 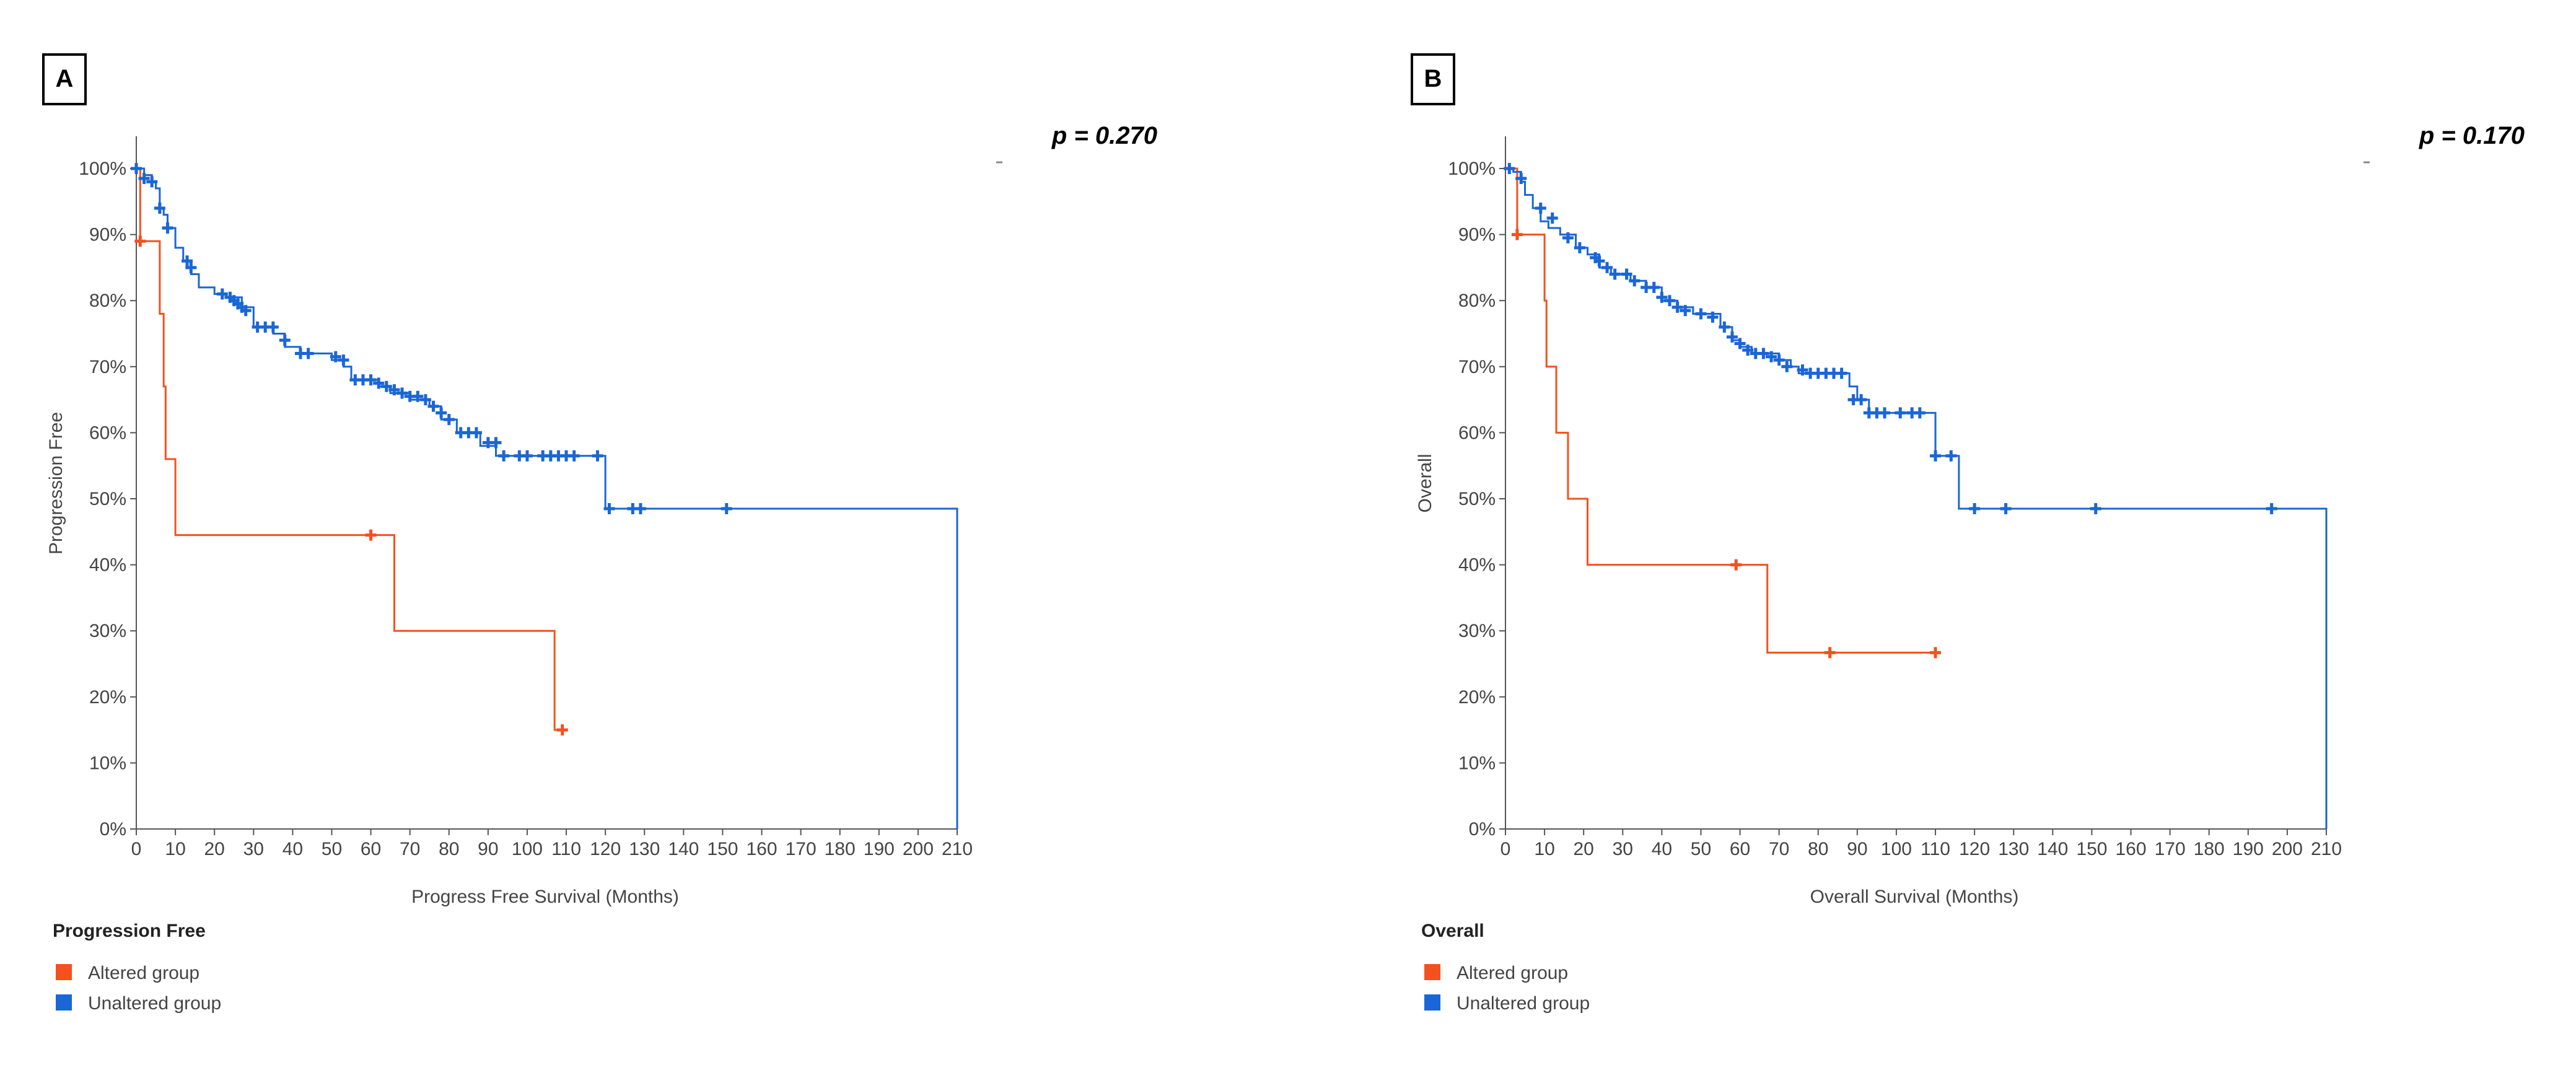 I want to click on panel-b-legend-label-unaltered: Unaltered group, so click(x=1523, y=1004).